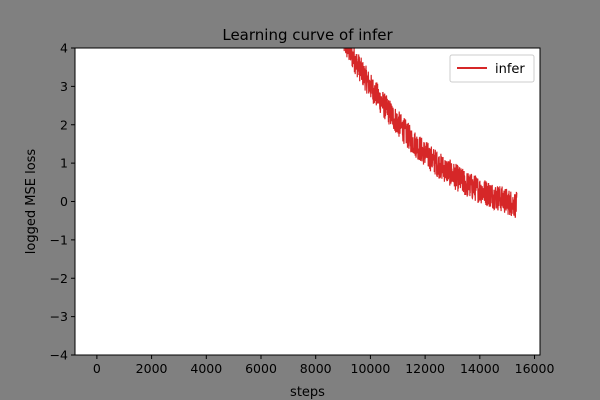 The image size is (600, 400). I want to click on x-tick-label: 4000, so click(206, 368).